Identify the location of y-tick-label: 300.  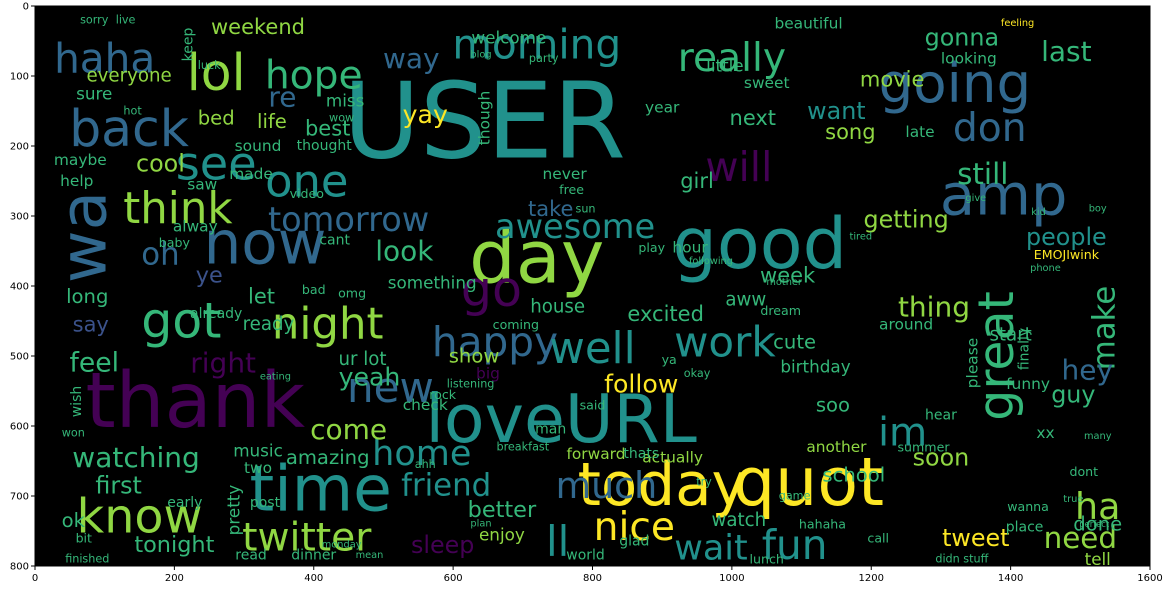
(19, 217).